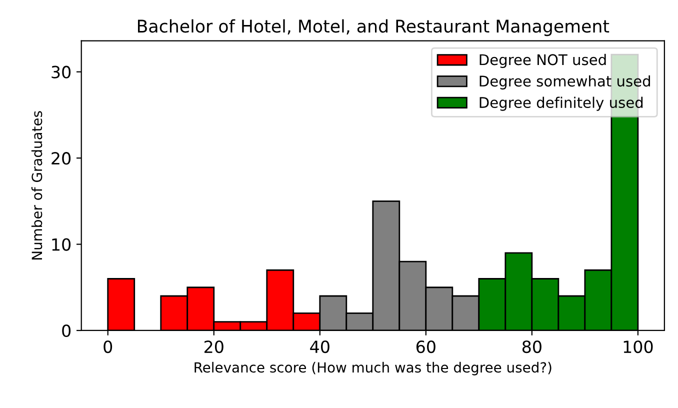 The height and width of the screenshot is (408, 678). Describe the element at coordinates (66, 331) in the screenshot. I see `y-tick-label: 0` at that location.